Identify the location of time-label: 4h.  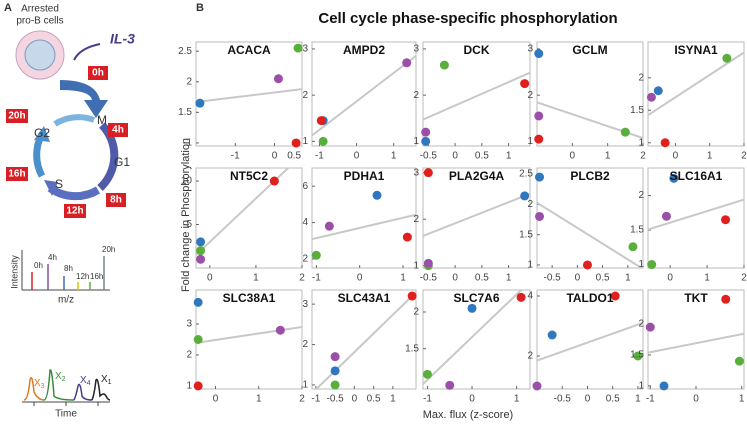
(118, 130).